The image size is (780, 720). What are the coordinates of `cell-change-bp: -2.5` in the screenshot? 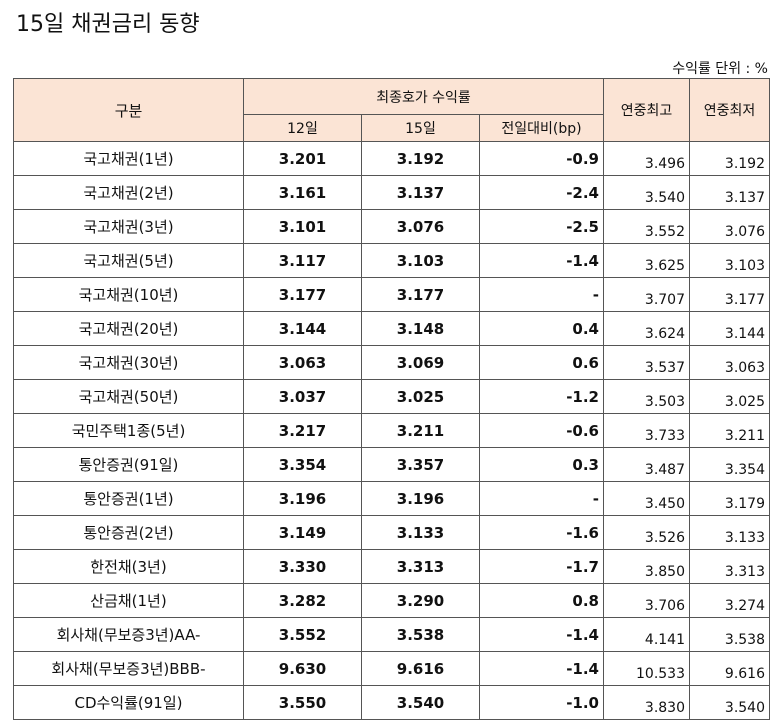 It's located at (541, 226).